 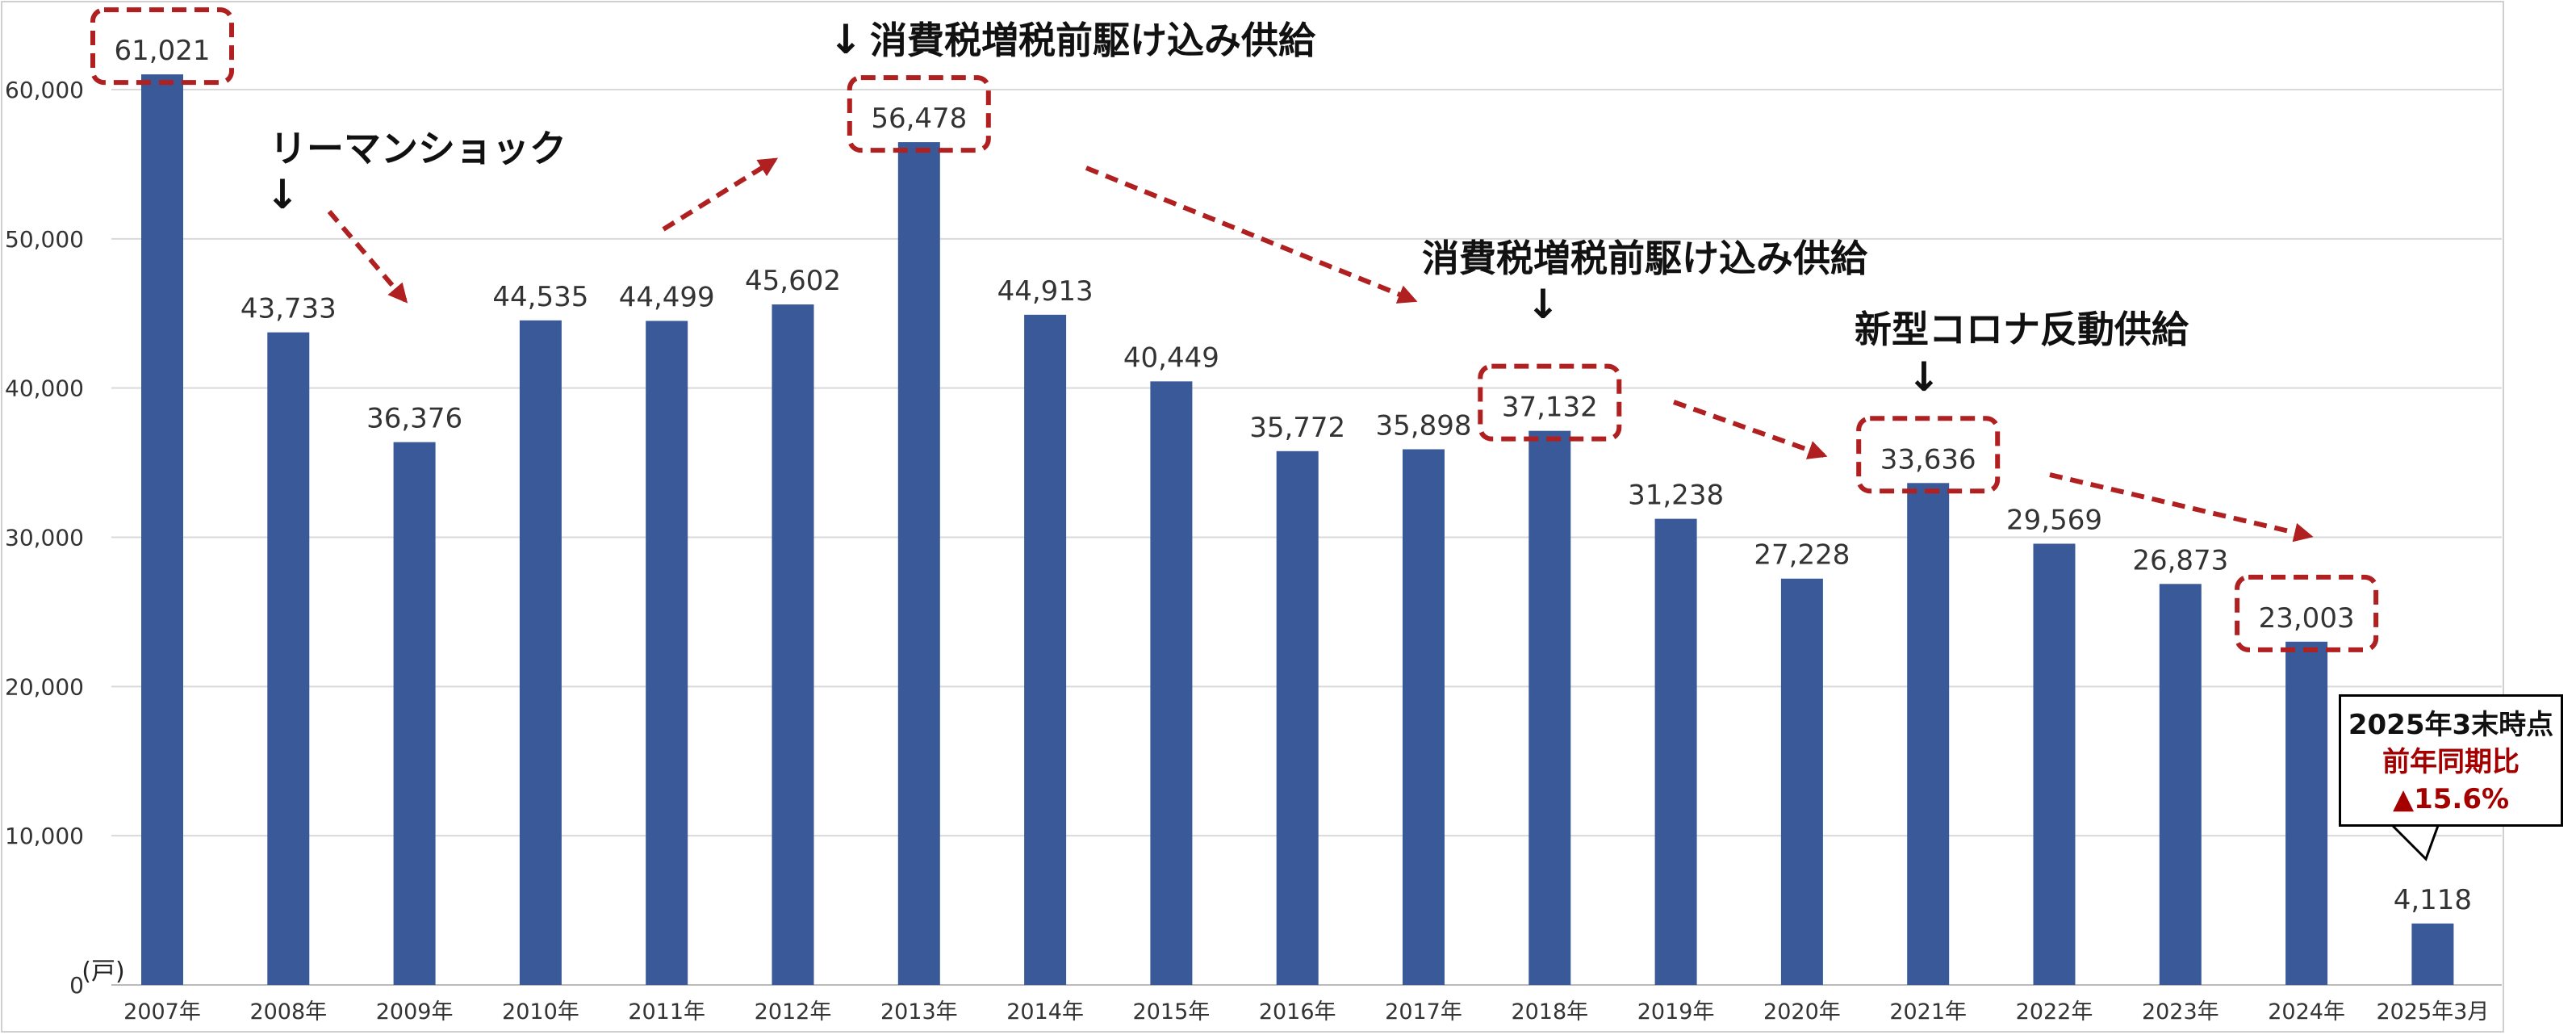 What do you see at coordinates (1645, 282) in the screenshot?
I see `annotation-tax-2018: 消費税増税前駆け込み供給 ↓` at bounding box center [1645, 282].